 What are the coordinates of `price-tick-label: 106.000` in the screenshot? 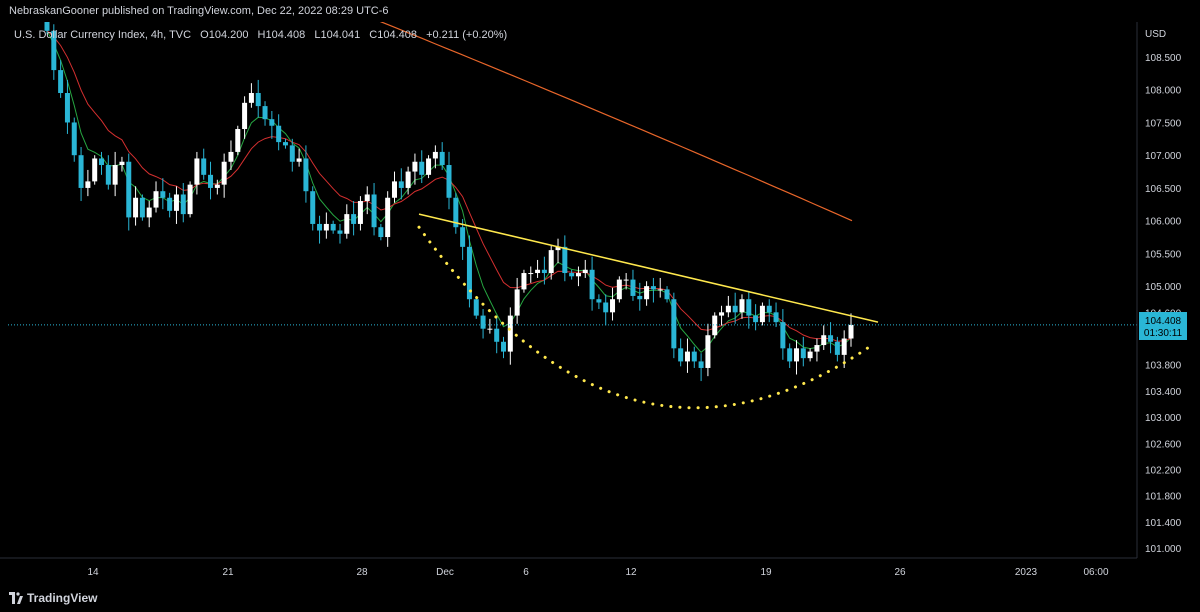 It's located at (1163, 222).